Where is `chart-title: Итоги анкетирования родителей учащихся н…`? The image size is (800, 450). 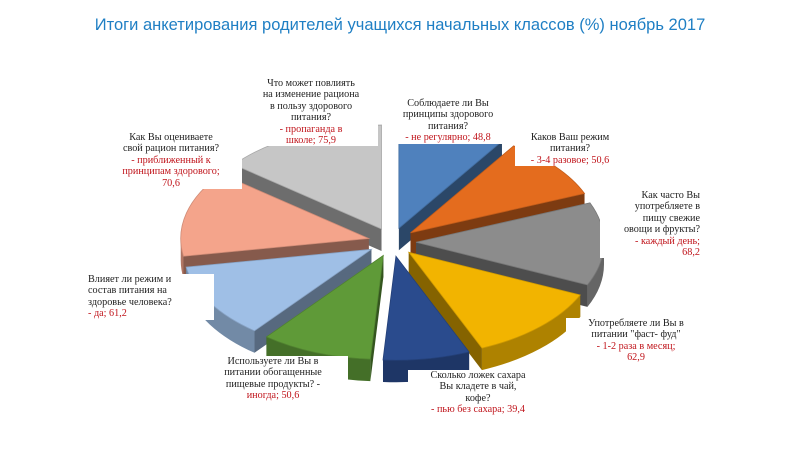 chart-title: Итоги анкетирования родителей учащихся н… is located at coordinates (400, 25).